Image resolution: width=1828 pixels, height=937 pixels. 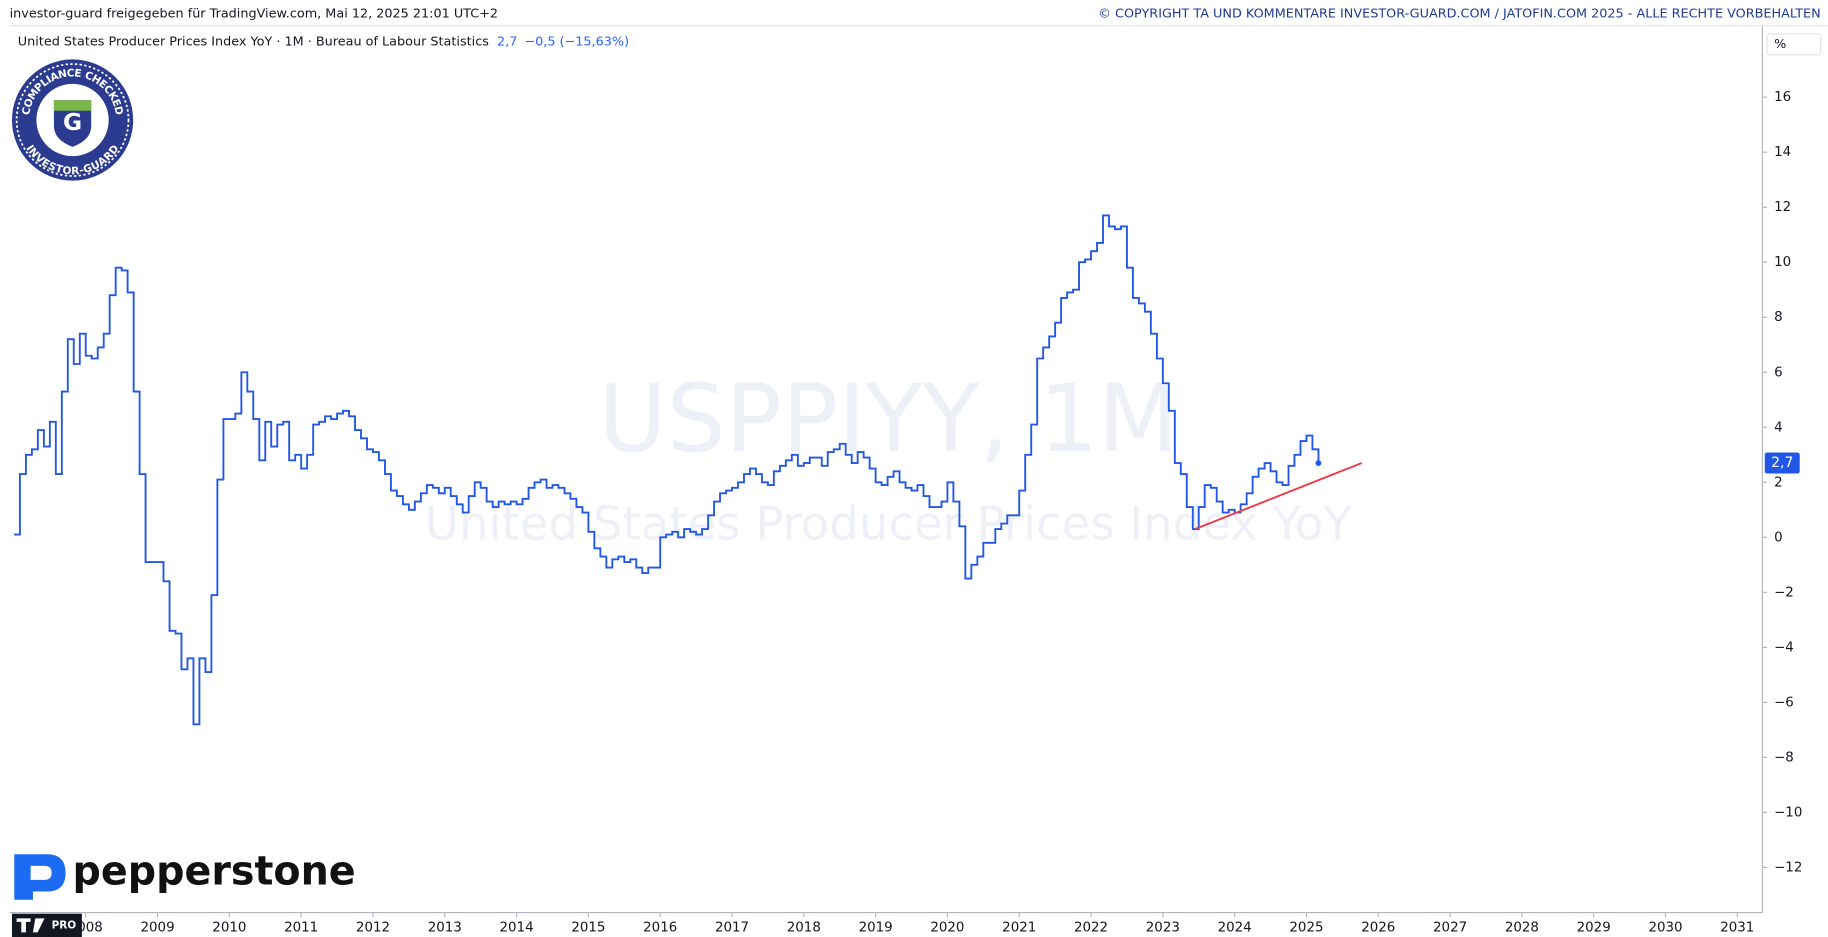 I want to click on badge-shield, so click(x=72, y=123).